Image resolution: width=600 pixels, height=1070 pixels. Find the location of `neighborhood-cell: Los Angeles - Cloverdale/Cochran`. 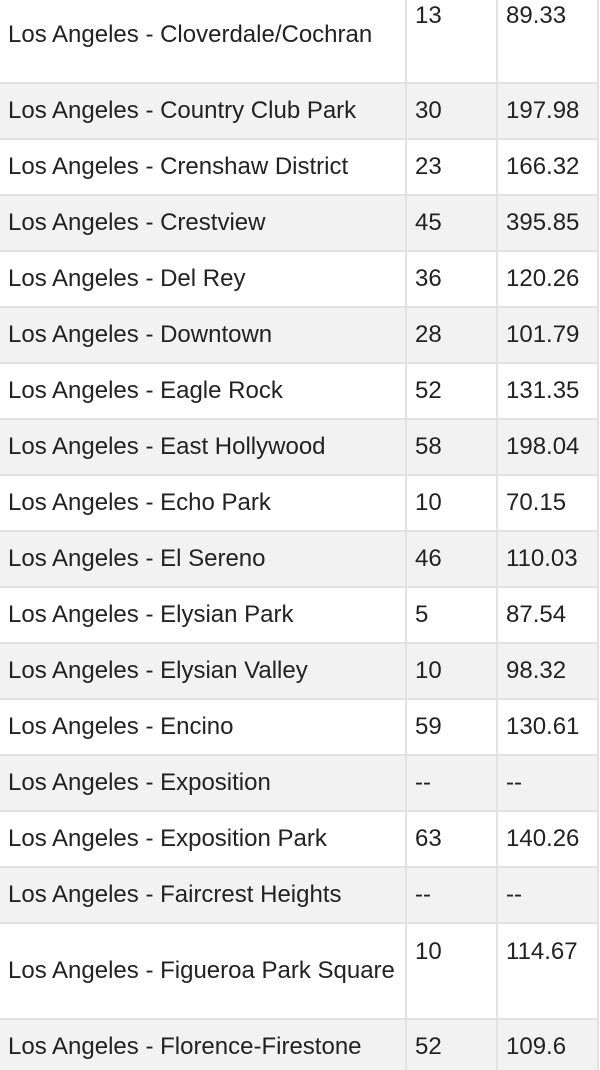

neighborhood-cell: Los Angeles - Cloverdale/Cochran is located at coordinates (203, 42).